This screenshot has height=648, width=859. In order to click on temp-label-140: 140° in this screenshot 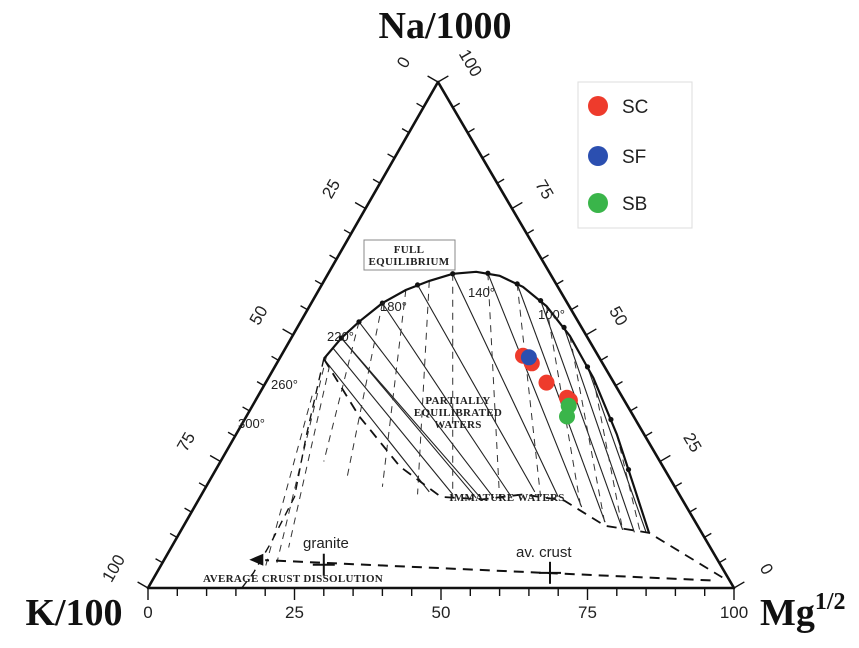, I will do `click(481, 292)`.